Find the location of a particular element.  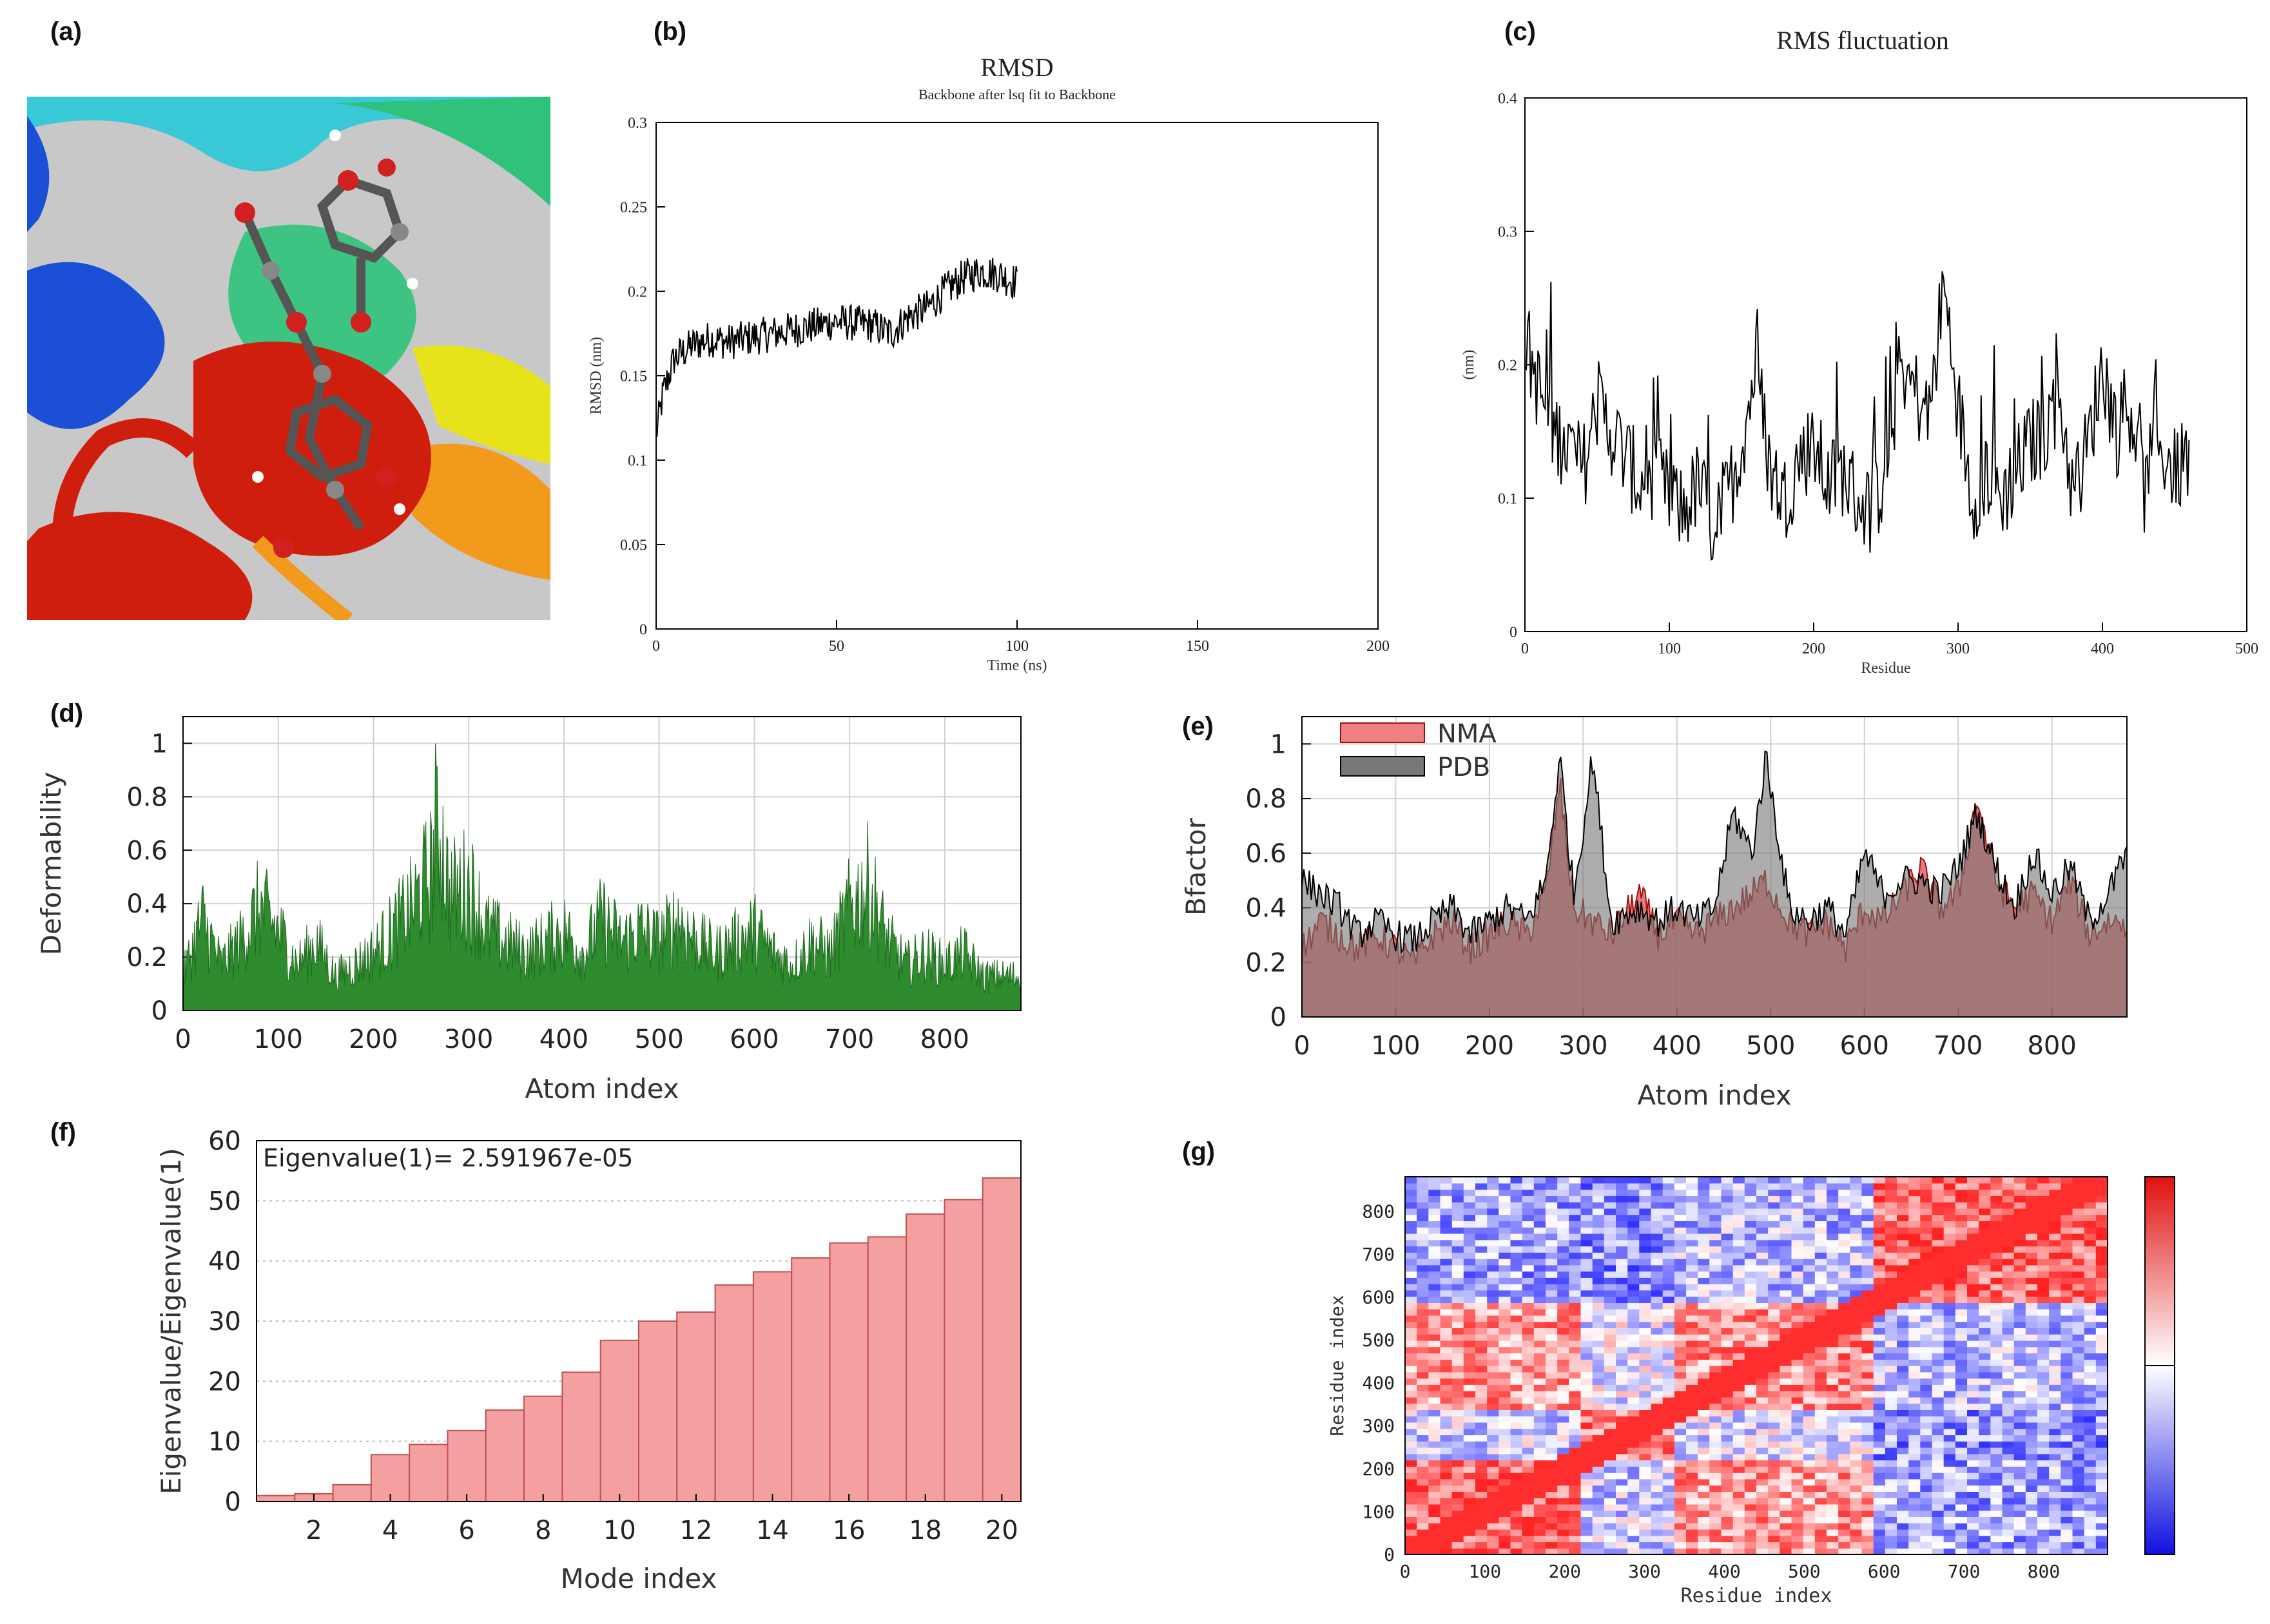

panel-label-f: (f) is located at coordinates (63, 1132).